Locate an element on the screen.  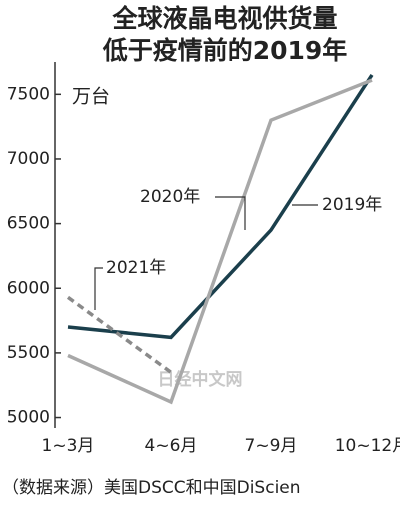
series-label: 2021年 is located at coordinates (136, 268).